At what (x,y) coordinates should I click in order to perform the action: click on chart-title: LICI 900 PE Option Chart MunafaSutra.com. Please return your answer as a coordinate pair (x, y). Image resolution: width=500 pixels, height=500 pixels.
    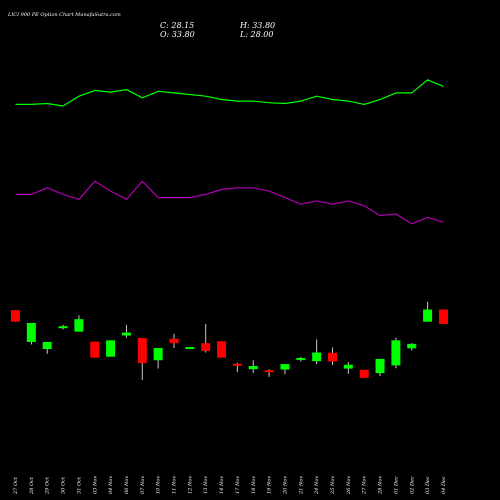
    Looking at the image, I should click on (64, 15).